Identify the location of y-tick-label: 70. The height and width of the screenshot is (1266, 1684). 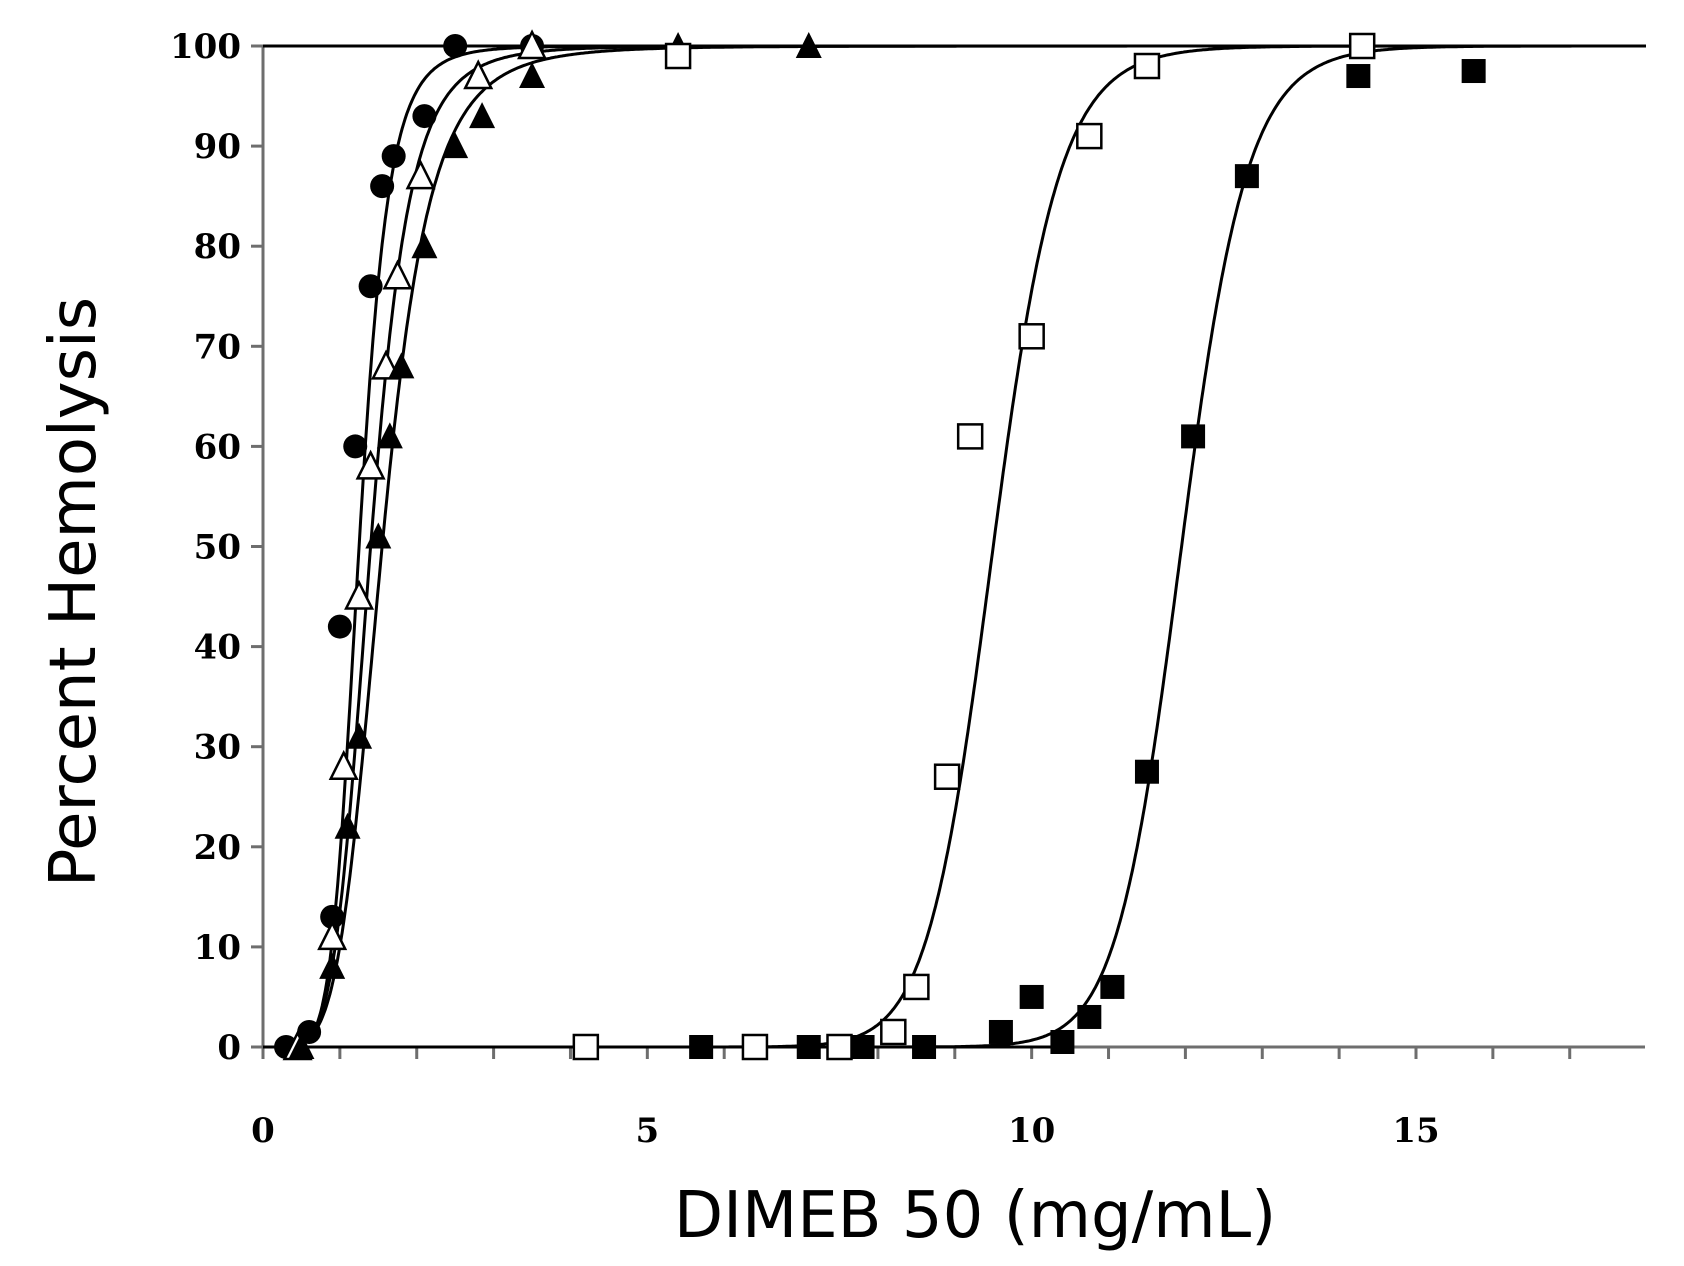
(217, 347).